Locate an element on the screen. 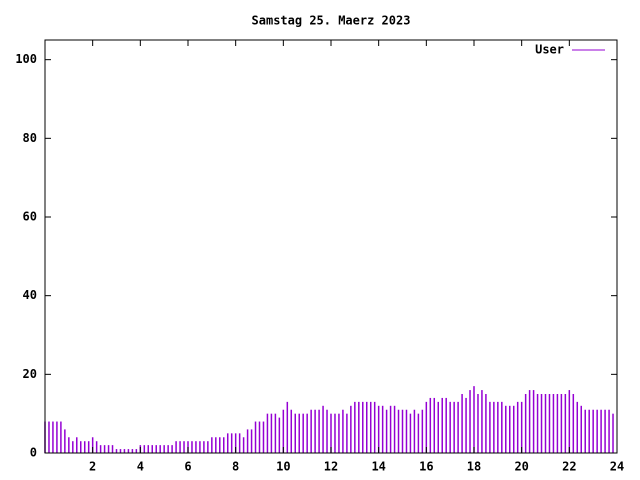 This screenshot has width=640, height=480. x-tick-label: 16 is located at coordinates (426, 467).